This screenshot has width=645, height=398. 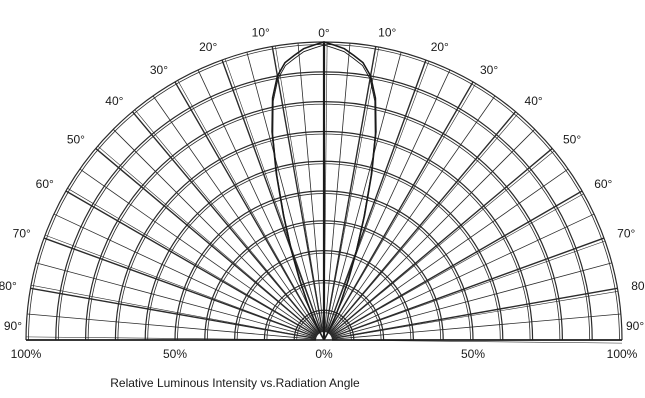 What do you see at coordinates (635, 326) in the screenshot?
I see `angle-label-right-90: 90°` at bounding box center [635, 326].